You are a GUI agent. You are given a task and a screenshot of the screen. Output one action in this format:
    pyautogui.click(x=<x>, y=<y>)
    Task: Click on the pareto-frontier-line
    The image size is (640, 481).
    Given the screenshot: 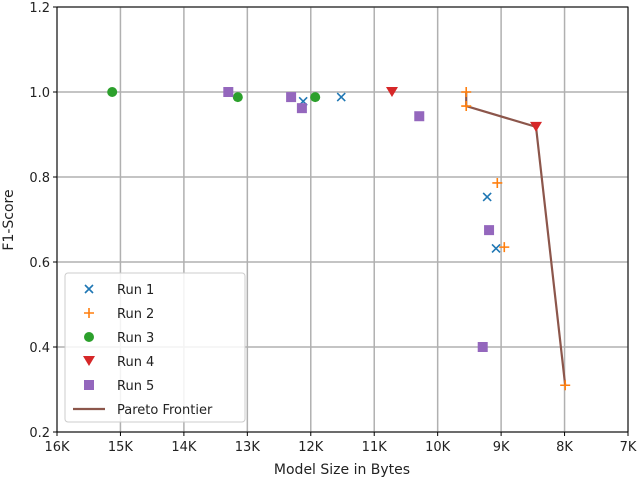 What is the action you would take?
    pyautogui.click(x=516, y=239)
    